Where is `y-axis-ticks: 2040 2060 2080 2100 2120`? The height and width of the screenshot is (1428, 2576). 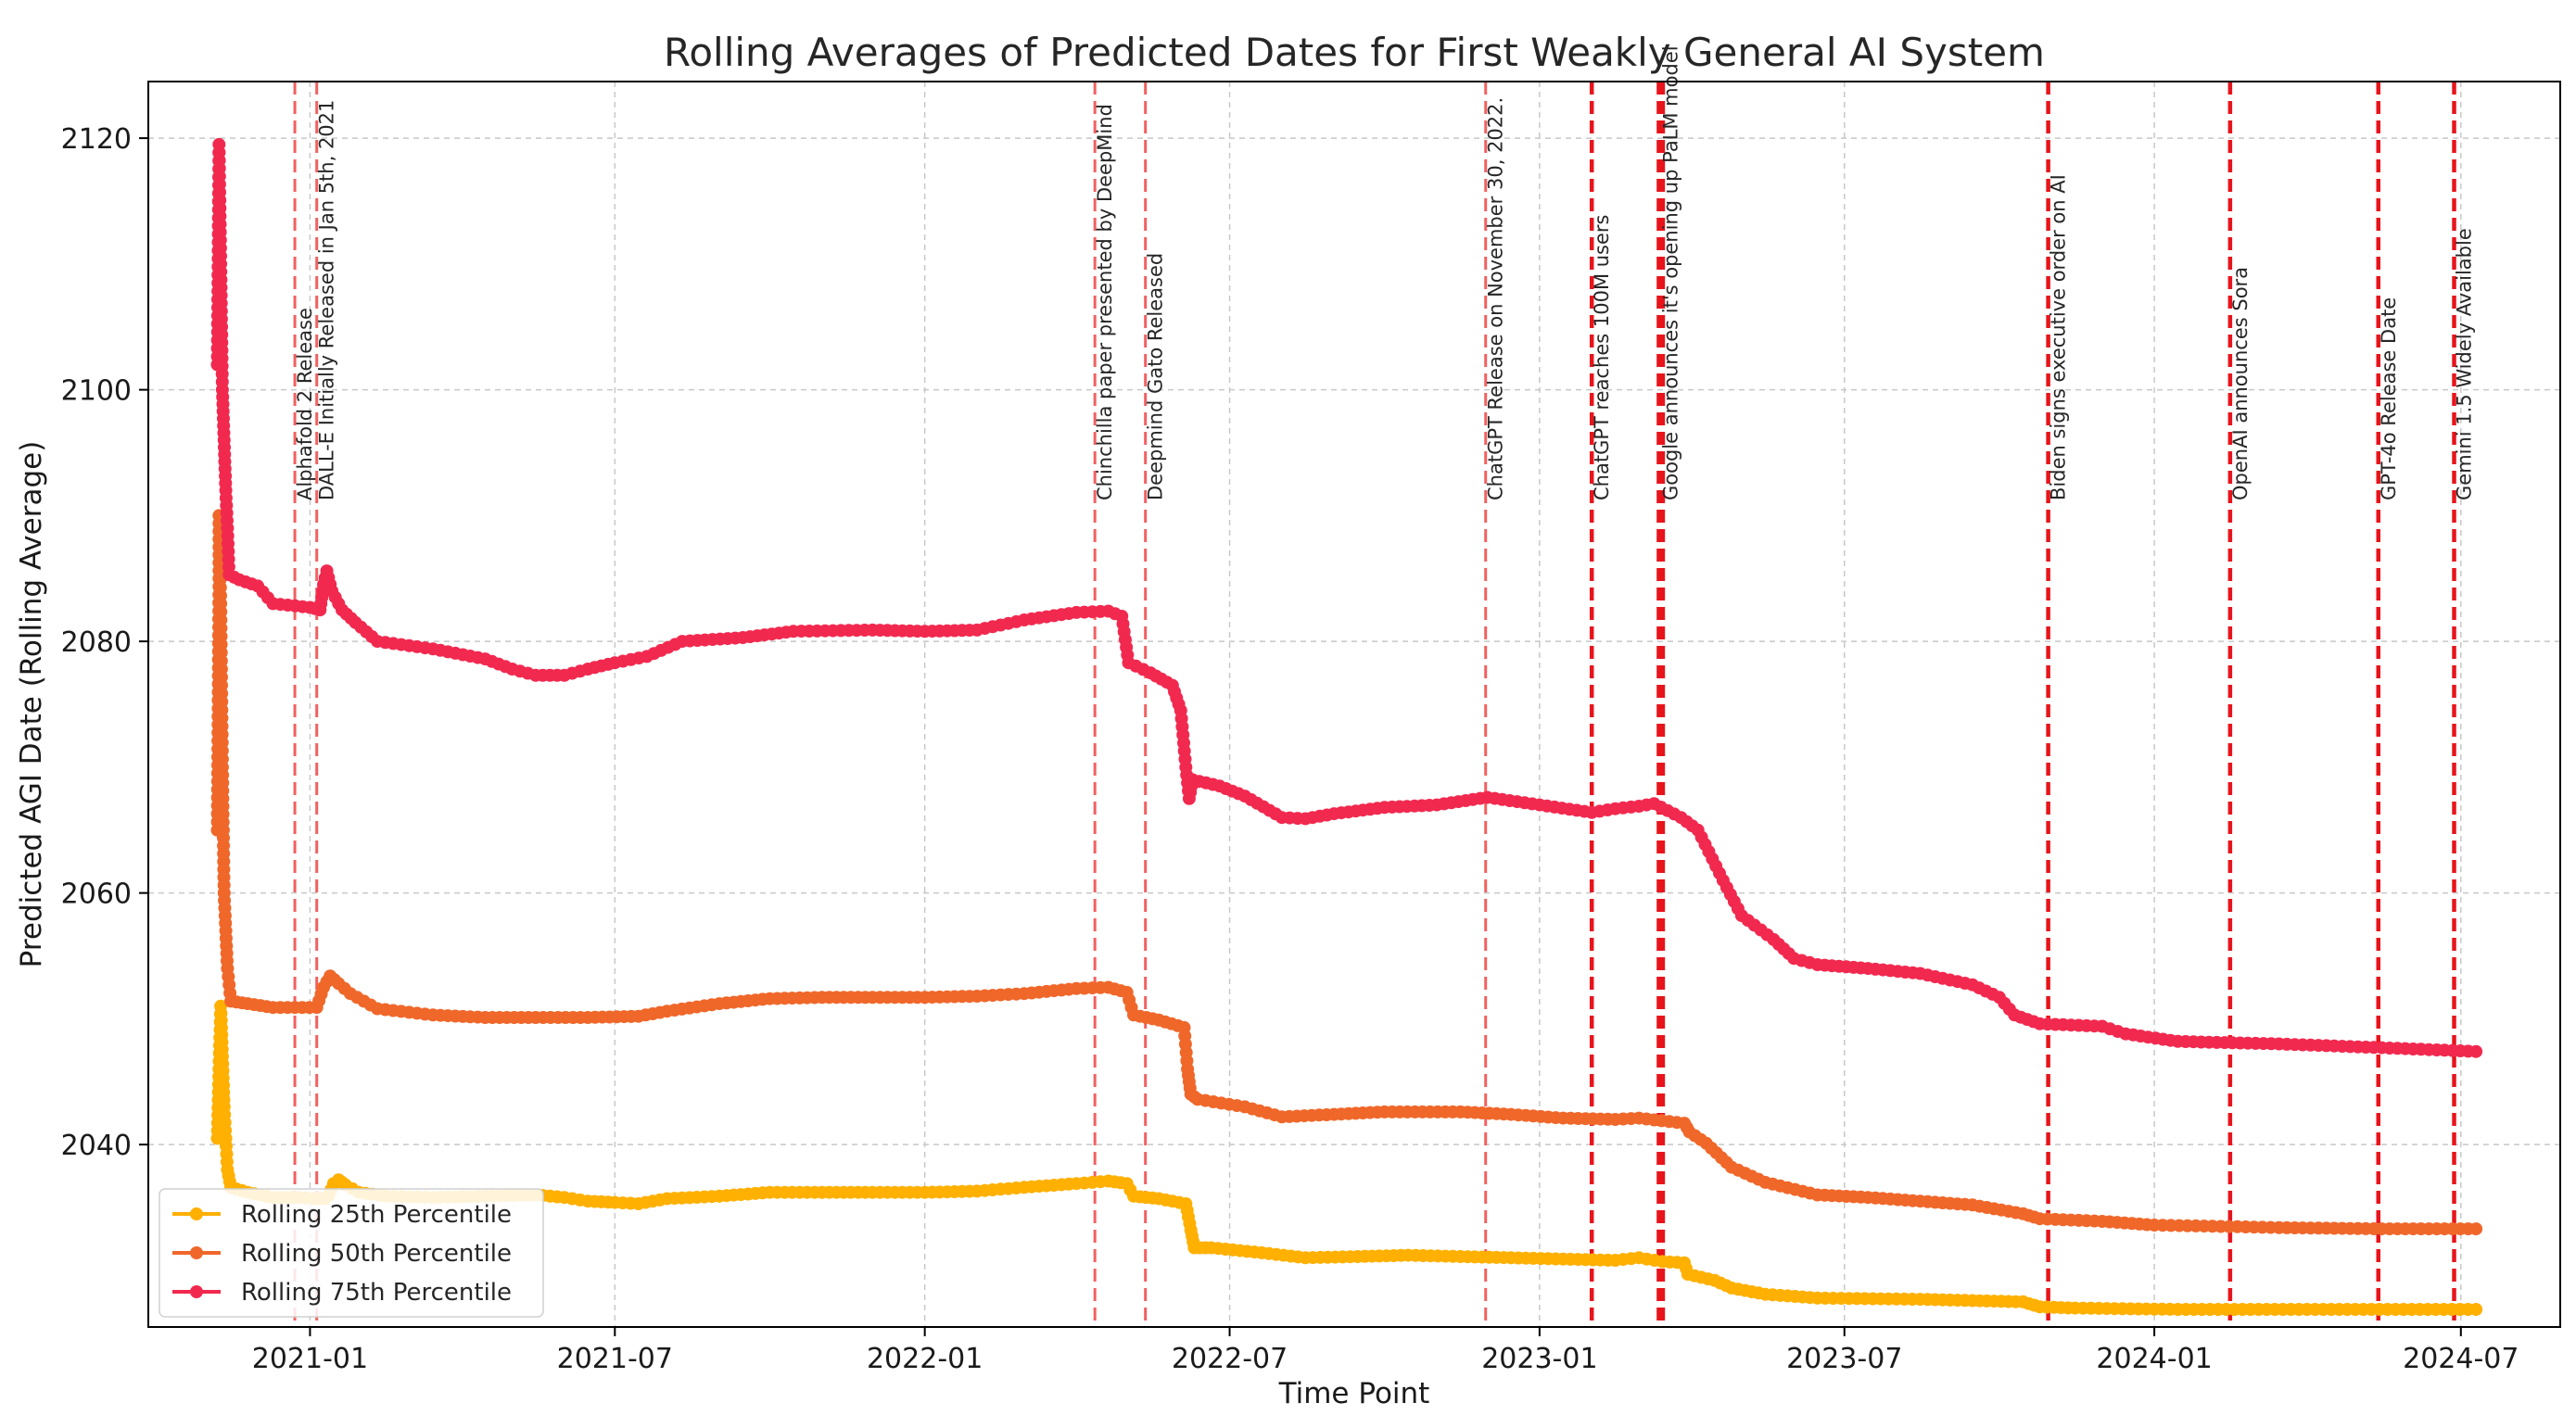
y-axis-ticks: 2040 2060 2080 2100 2120 is located at coordinates (104, 642).